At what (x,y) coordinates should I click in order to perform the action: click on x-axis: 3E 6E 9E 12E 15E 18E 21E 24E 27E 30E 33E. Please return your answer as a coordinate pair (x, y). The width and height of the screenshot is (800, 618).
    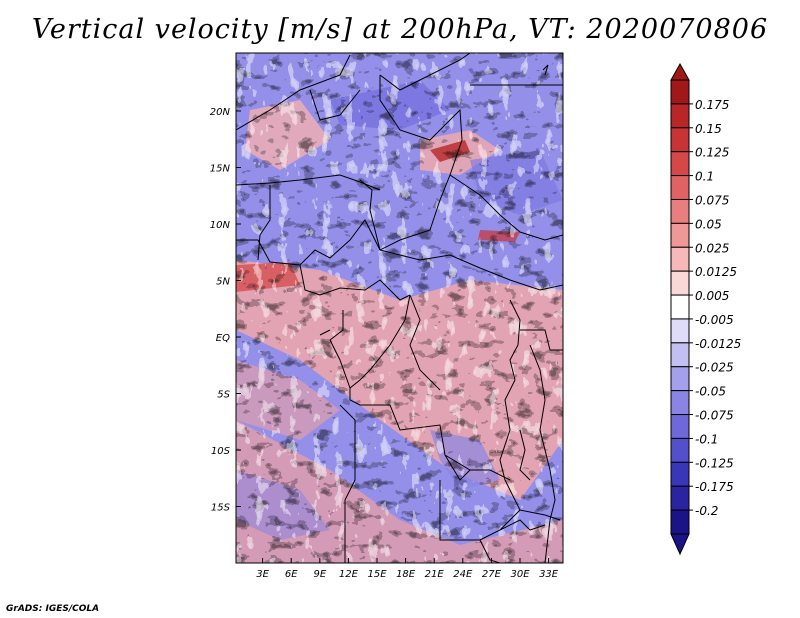
    Looking at the image, I should click on (407, 569).